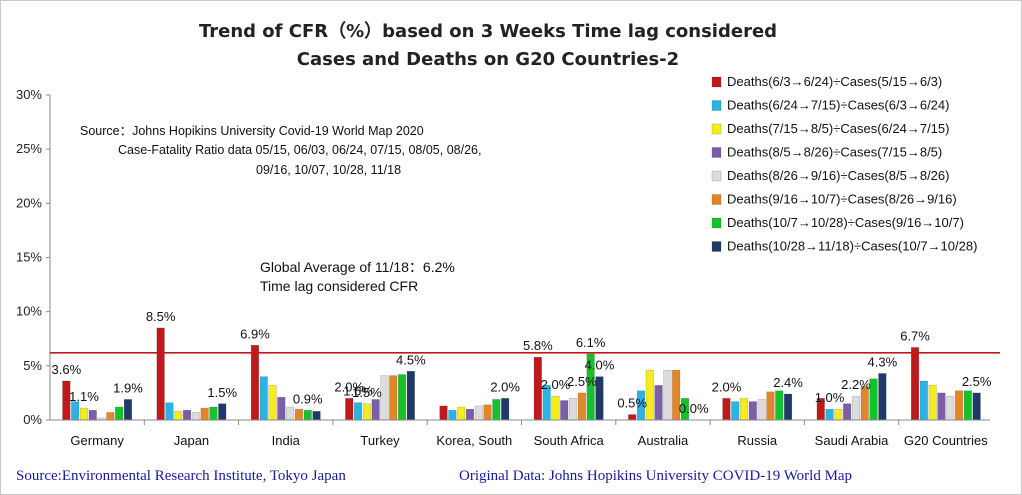 The height and width of the screenshot is (495, 1022). What do you see at coordinates (488, 59) in the screenshot?
I see `chart-title-line-2: Cases and Deaths on G20 Countries-2` at bounding box center [488, 59].